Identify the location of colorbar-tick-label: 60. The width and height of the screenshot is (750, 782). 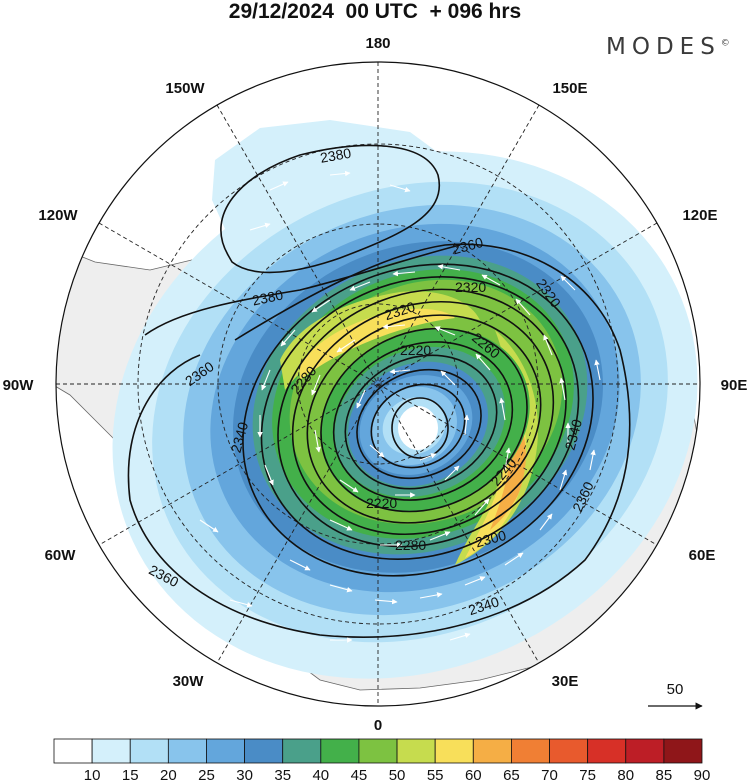
(473, 774).